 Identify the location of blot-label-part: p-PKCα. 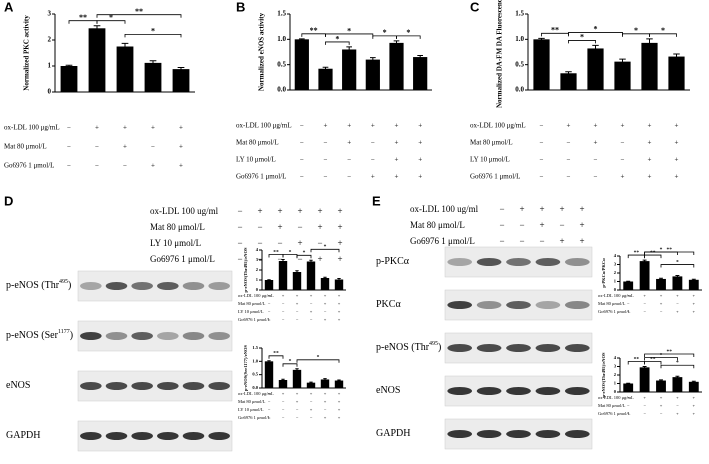
(393, 261).